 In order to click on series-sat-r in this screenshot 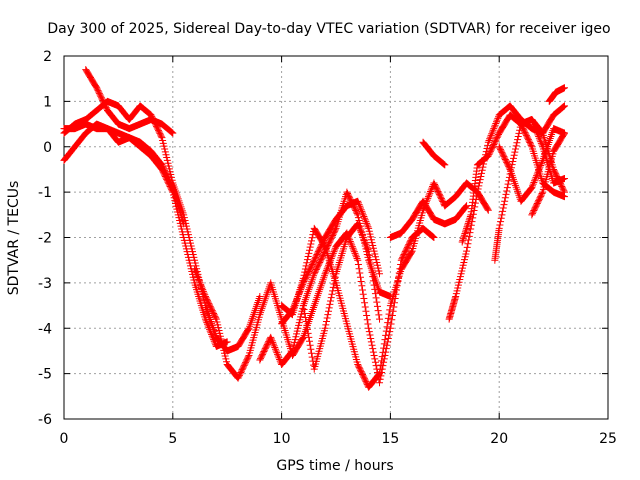, I will do `click(548, 174)`.